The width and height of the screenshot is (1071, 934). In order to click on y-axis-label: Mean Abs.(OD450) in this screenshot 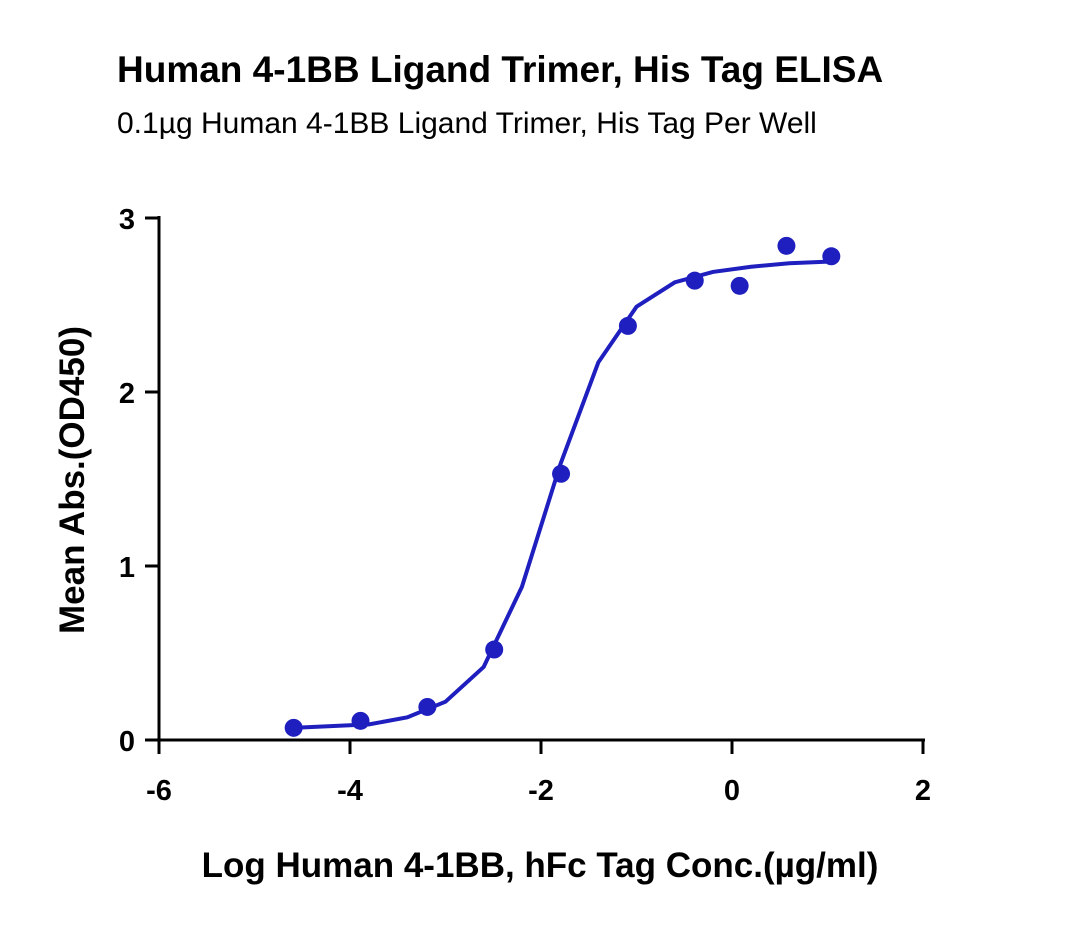, I will do `click(72, 480)`.